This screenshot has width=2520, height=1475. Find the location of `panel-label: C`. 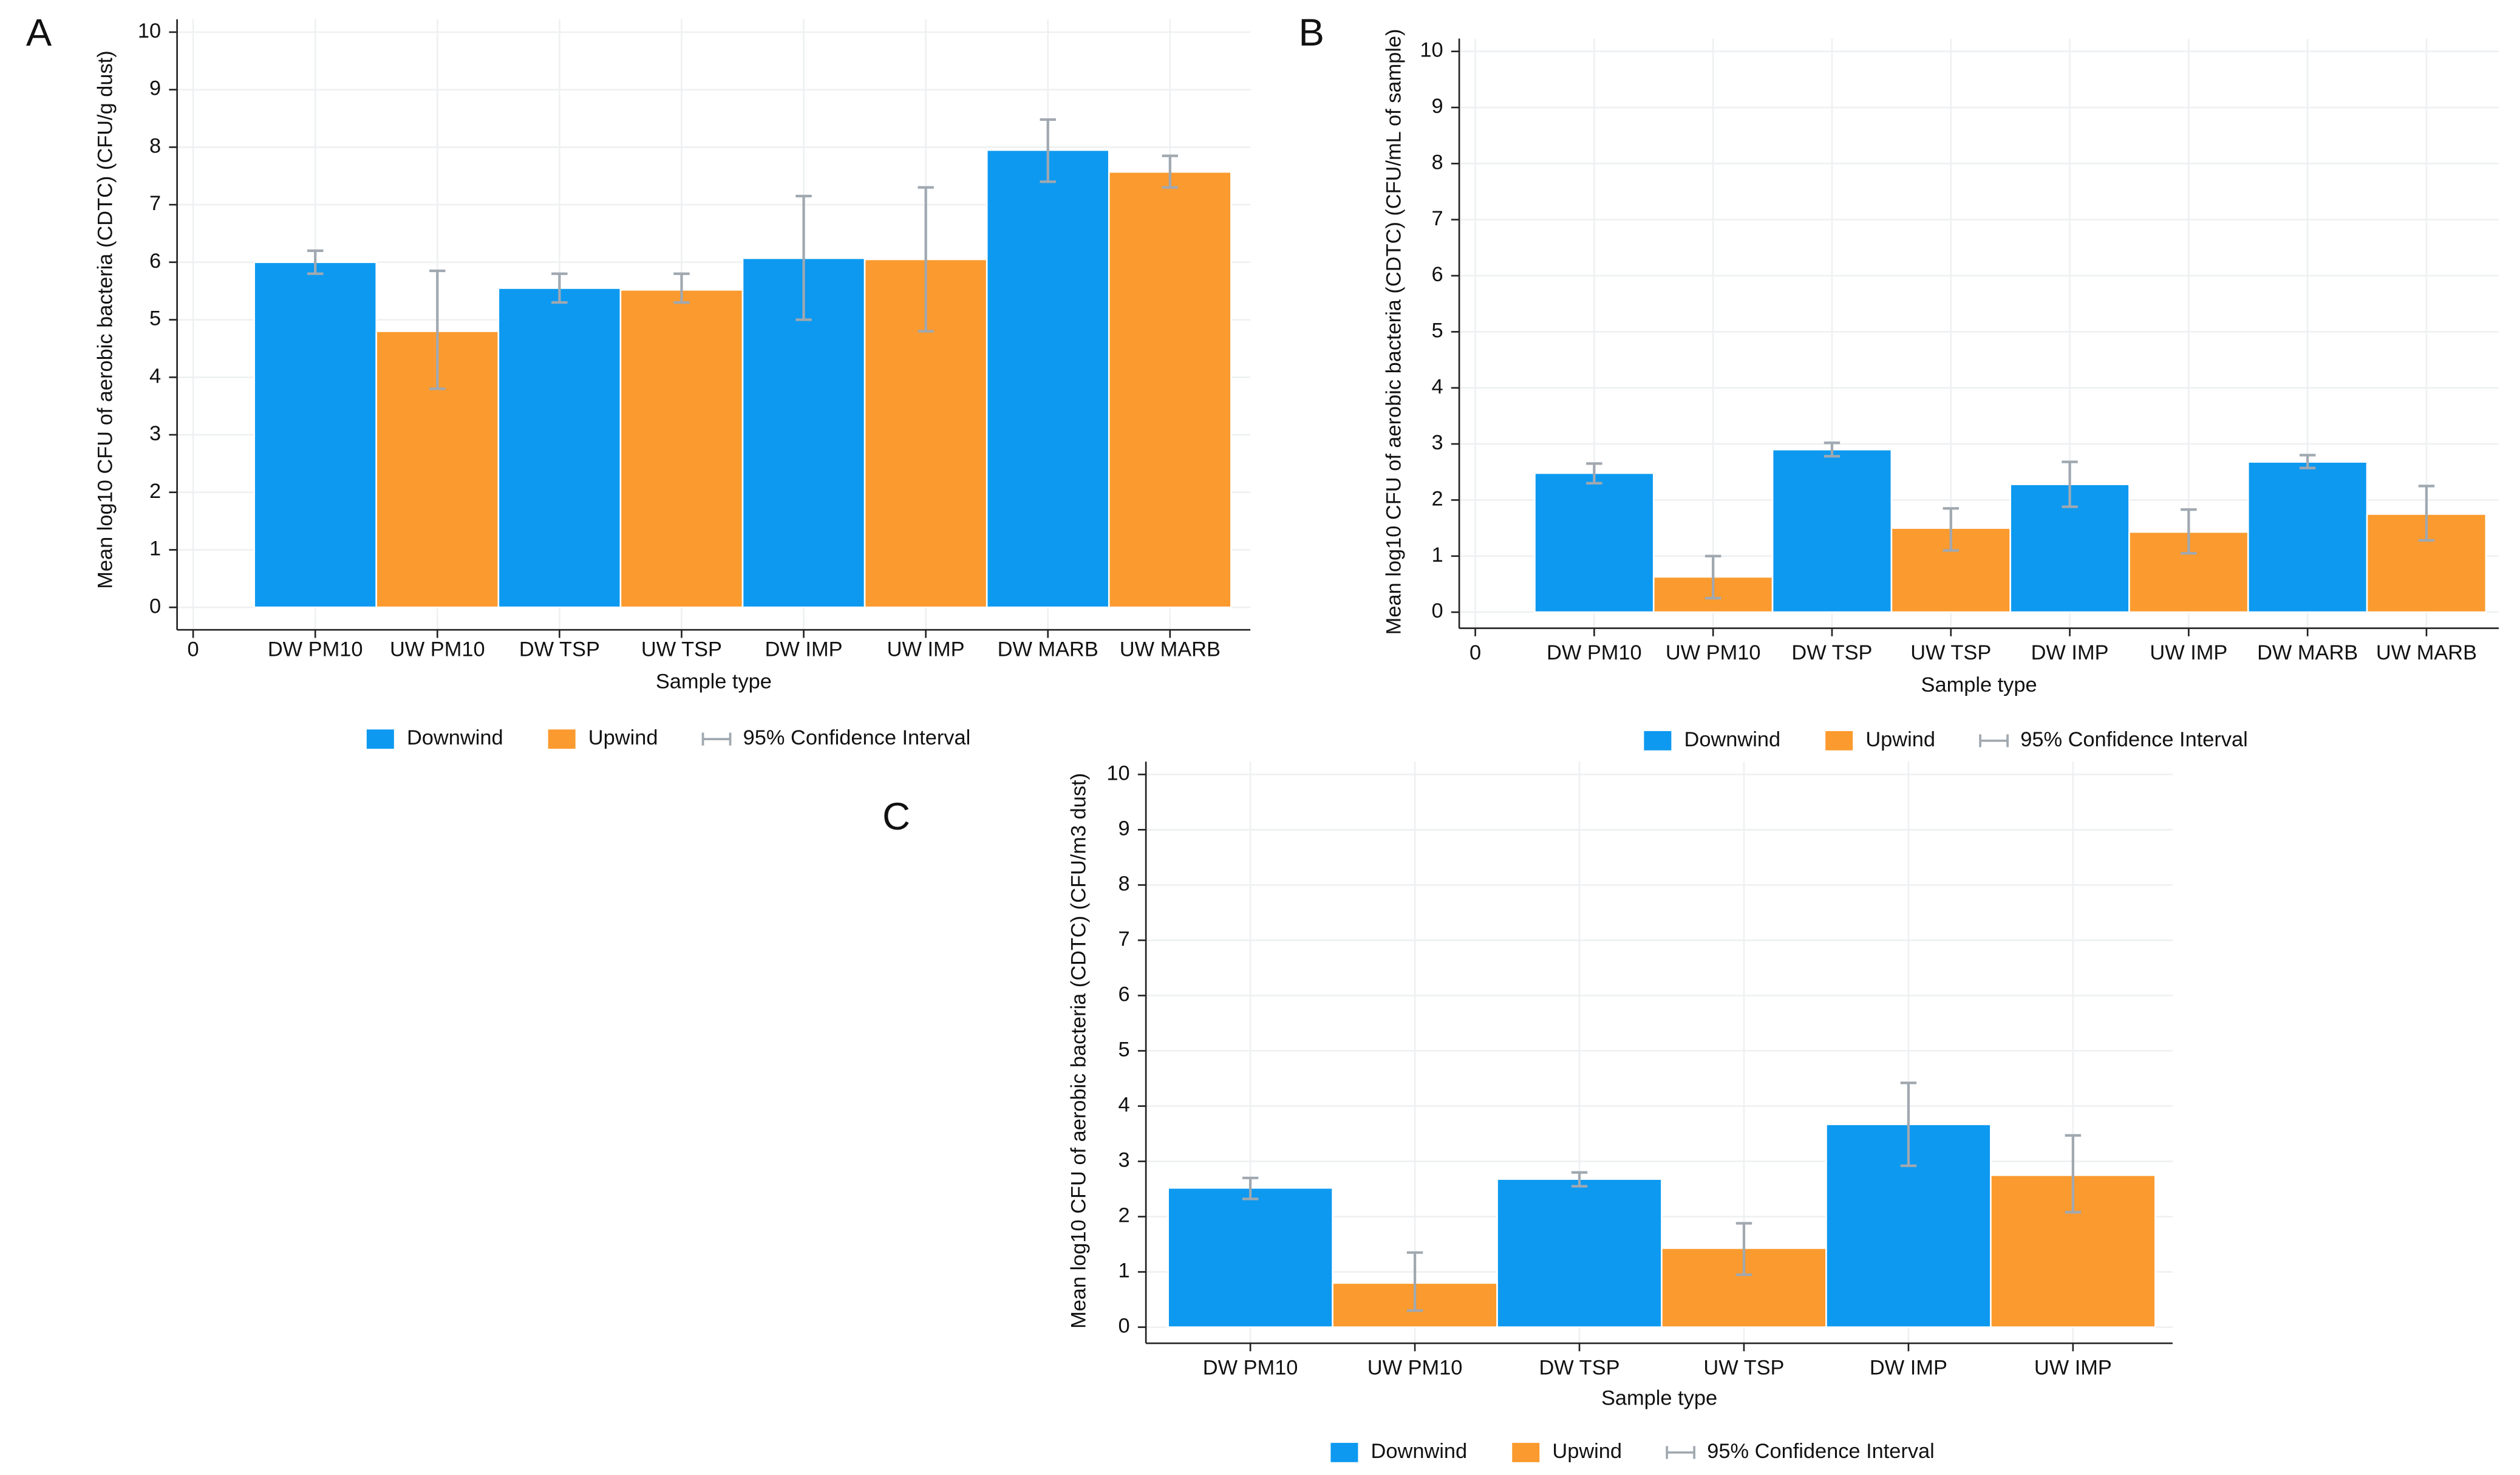

panel-label: C is located at coordinates (896, 816).